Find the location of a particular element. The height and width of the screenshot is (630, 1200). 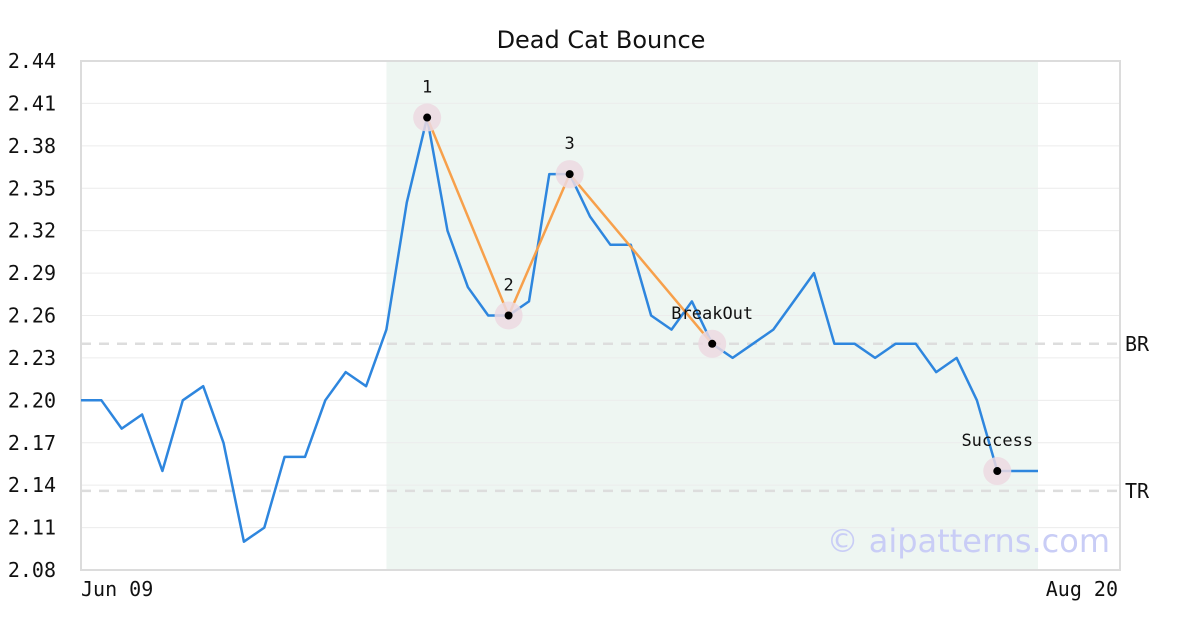

pattern-lines-layer is located at coordinates (569, 231).